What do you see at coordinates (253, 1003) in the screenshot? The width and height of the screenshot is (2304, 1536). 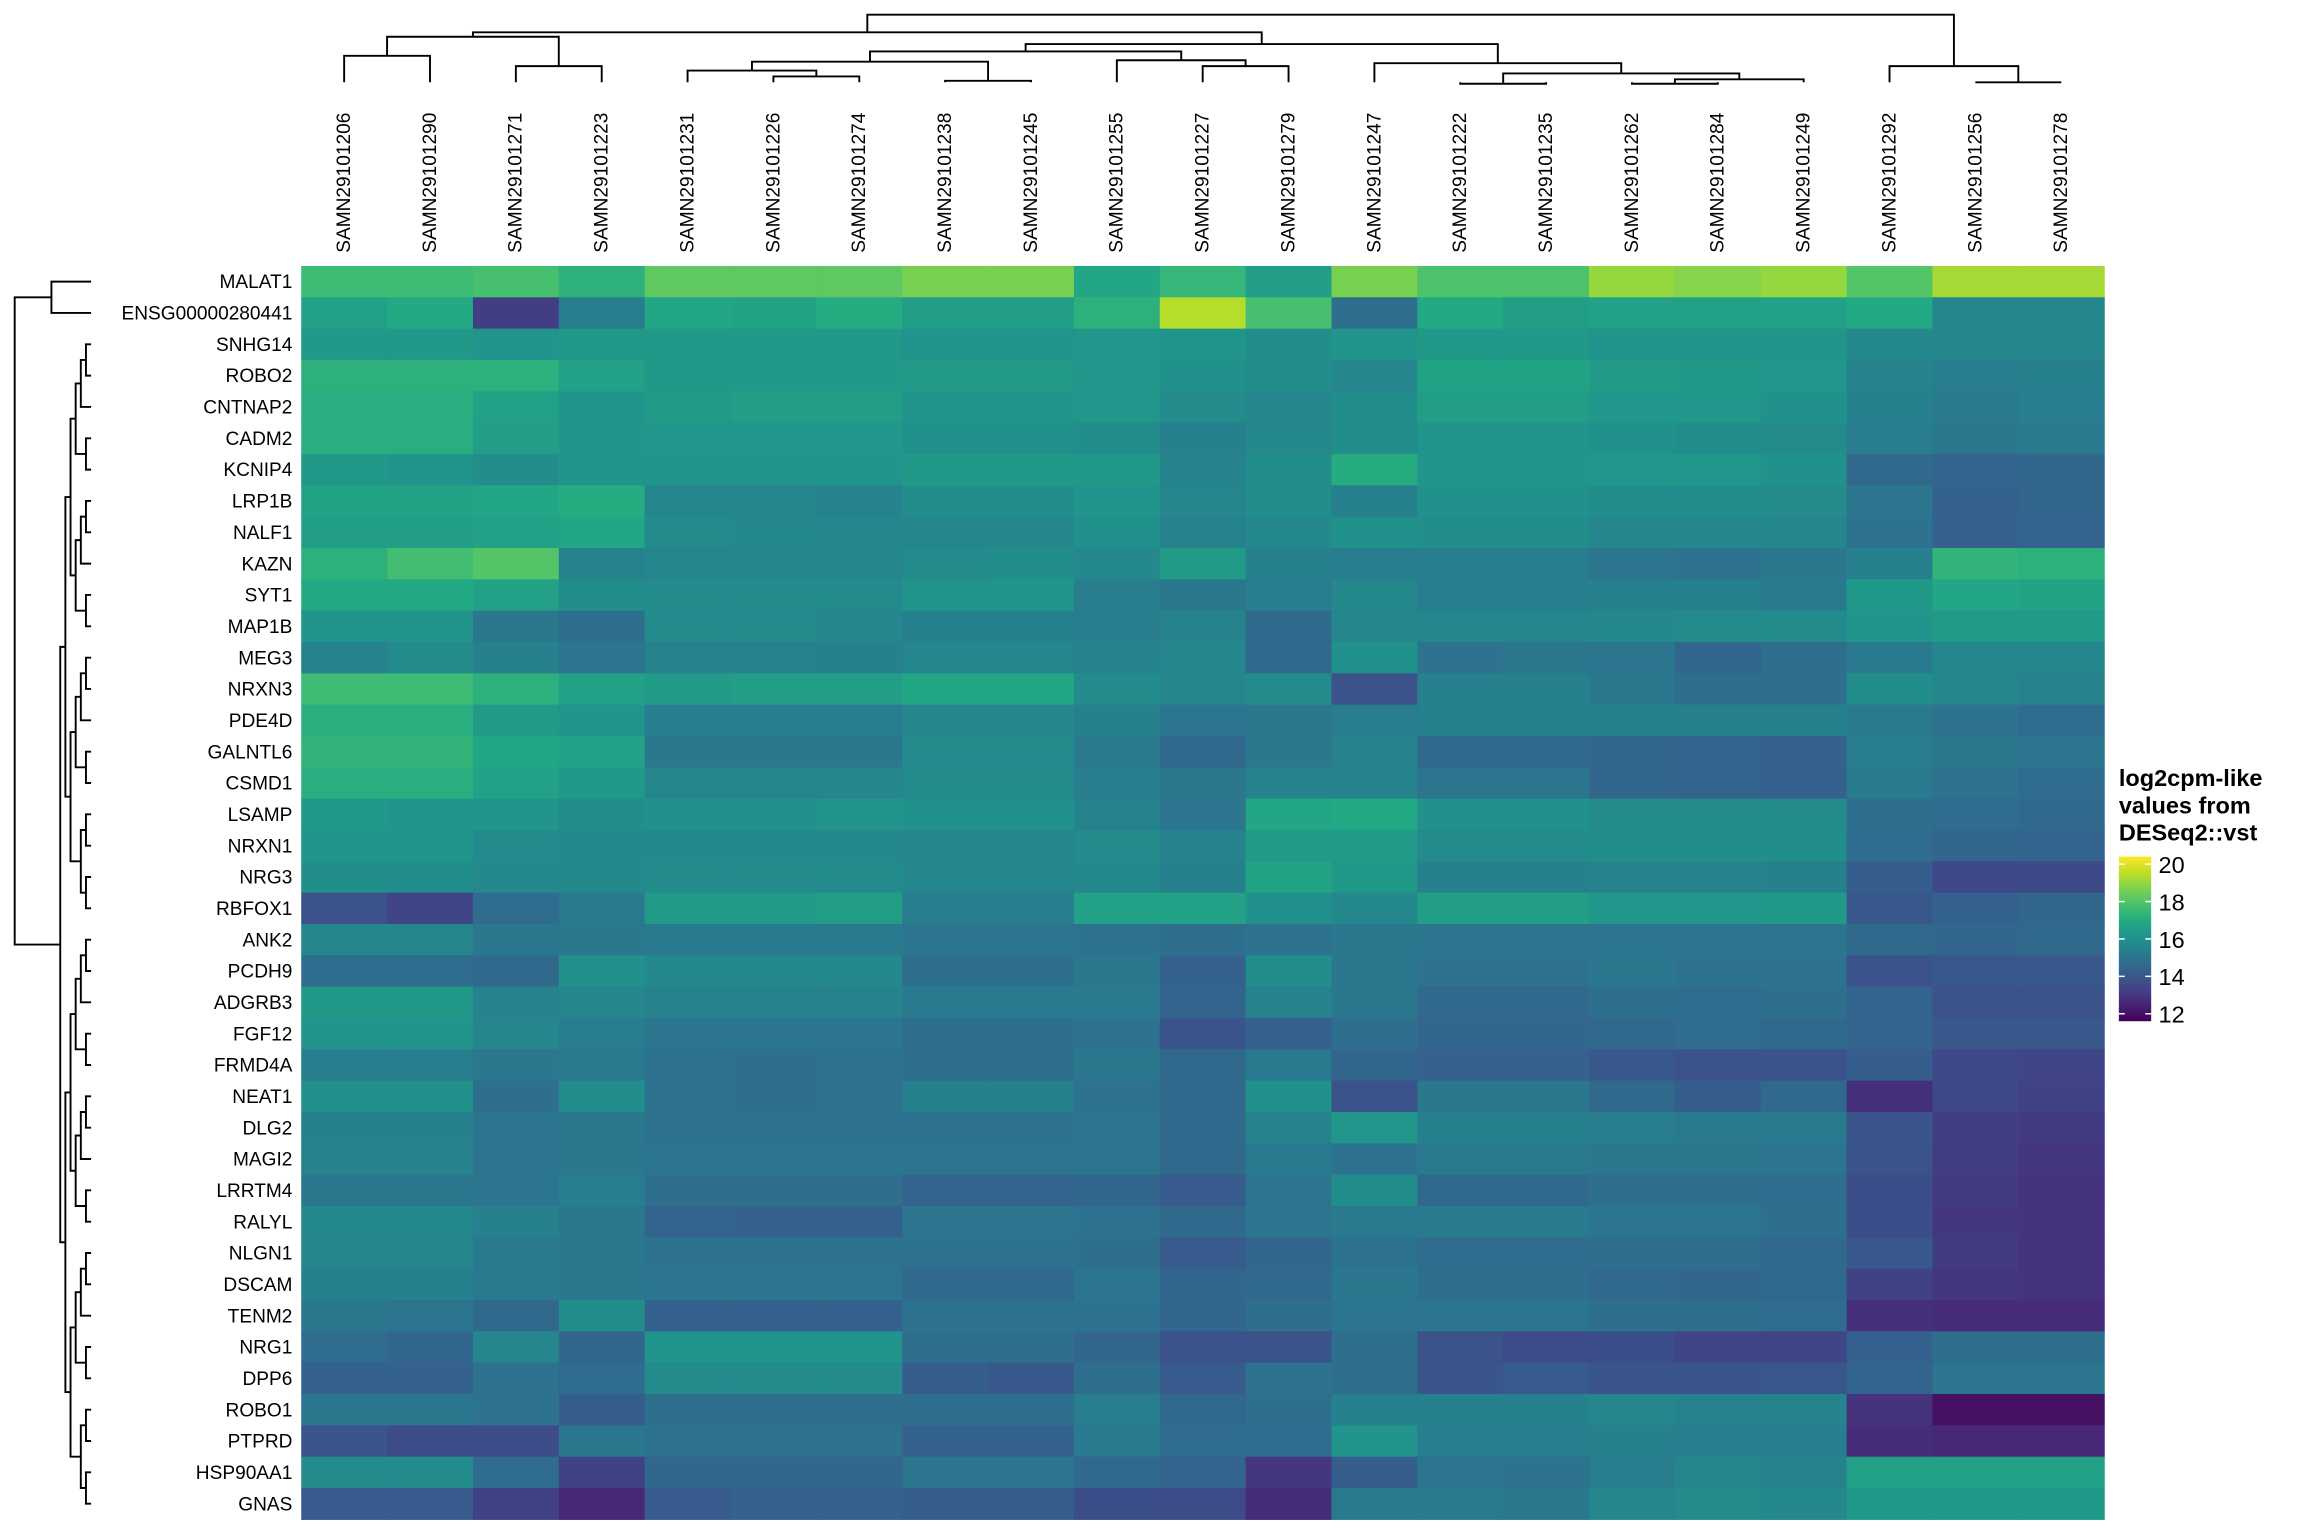 I see `row-label: ADGRB3` at bounding box center [253, 1003].